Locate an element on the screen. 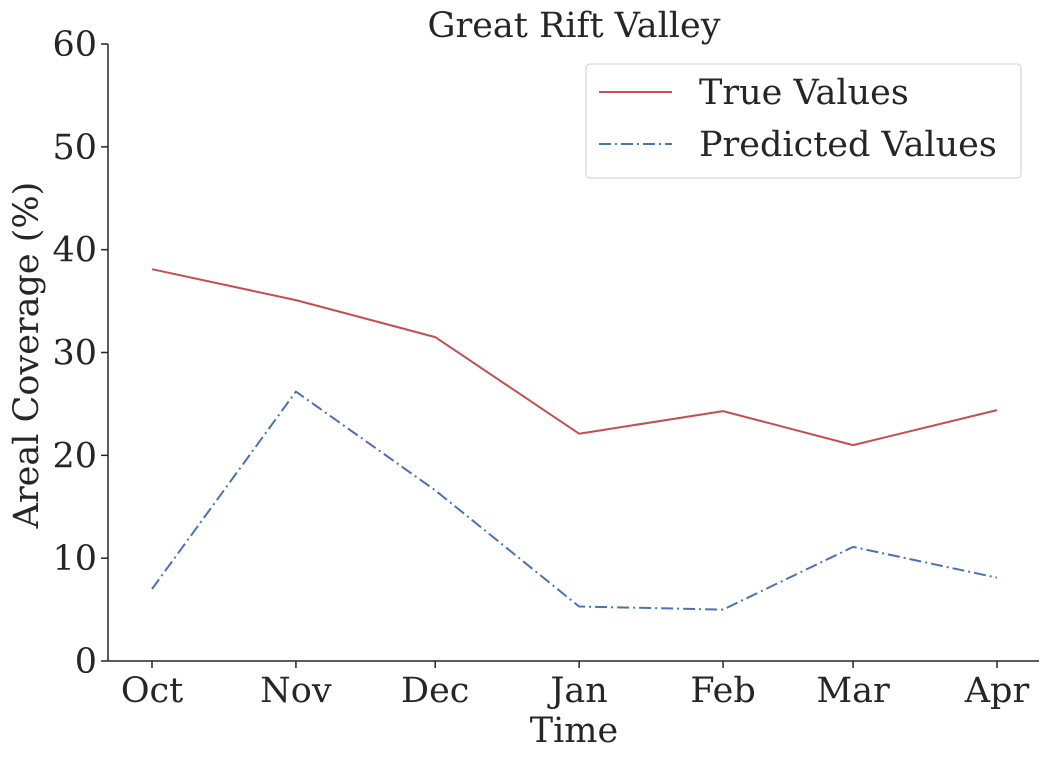  legend-label-true-values: True Values is located at coordinates (804, 93).